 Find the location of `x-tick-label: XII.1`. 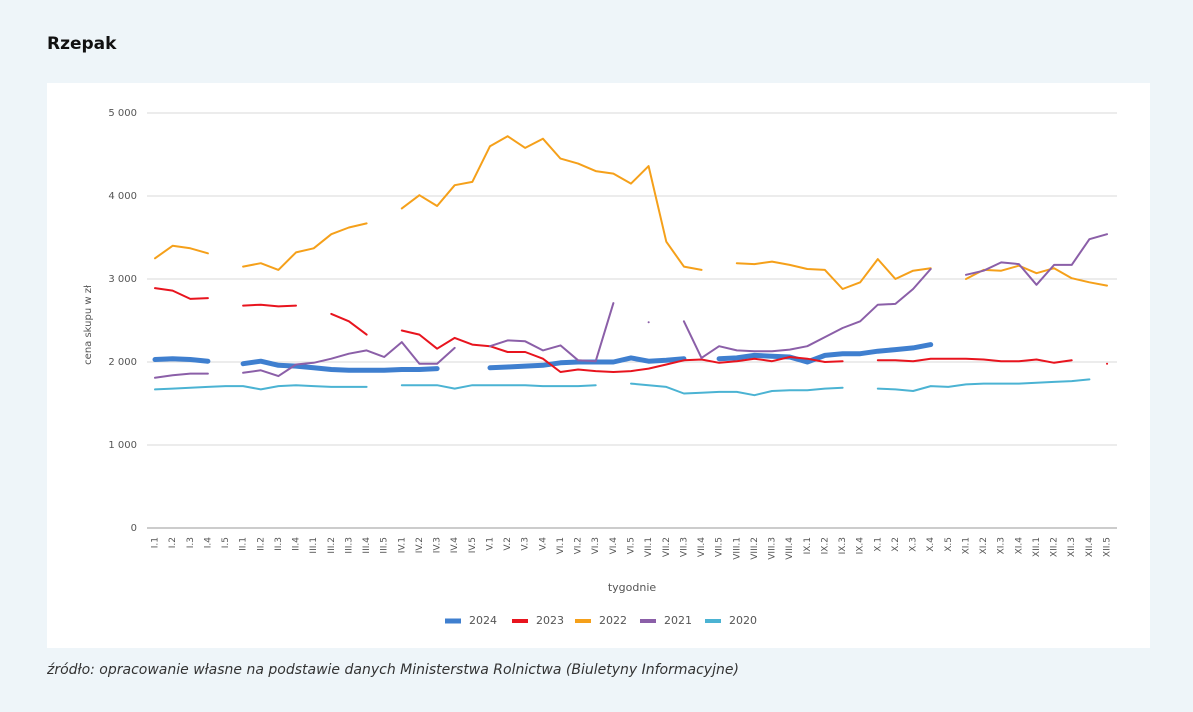

x-tick-label: XII.1 is located at coordinates (1037, 547).